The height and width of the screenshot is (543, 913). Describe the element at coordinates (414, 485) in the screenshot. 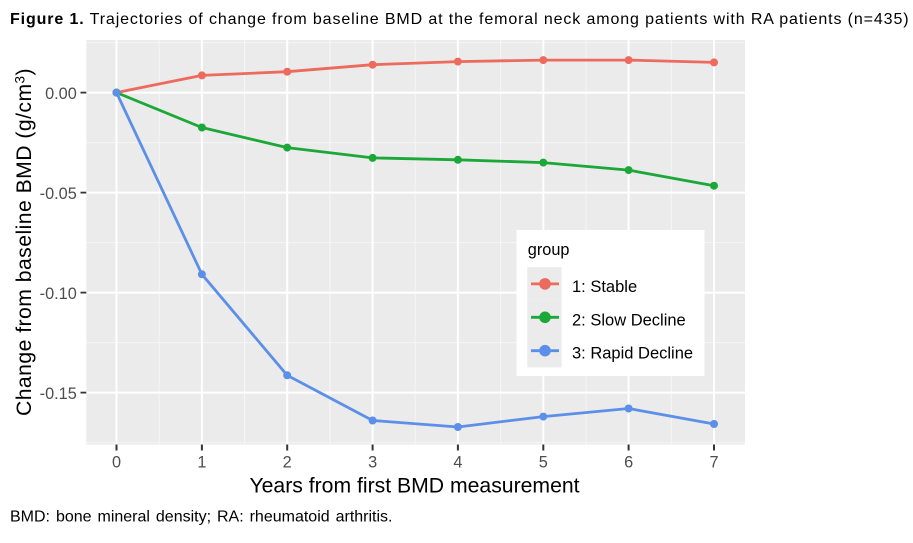

I see `svg-text:Years from first BMD measureme: Years from first BMD measurement` at that location.